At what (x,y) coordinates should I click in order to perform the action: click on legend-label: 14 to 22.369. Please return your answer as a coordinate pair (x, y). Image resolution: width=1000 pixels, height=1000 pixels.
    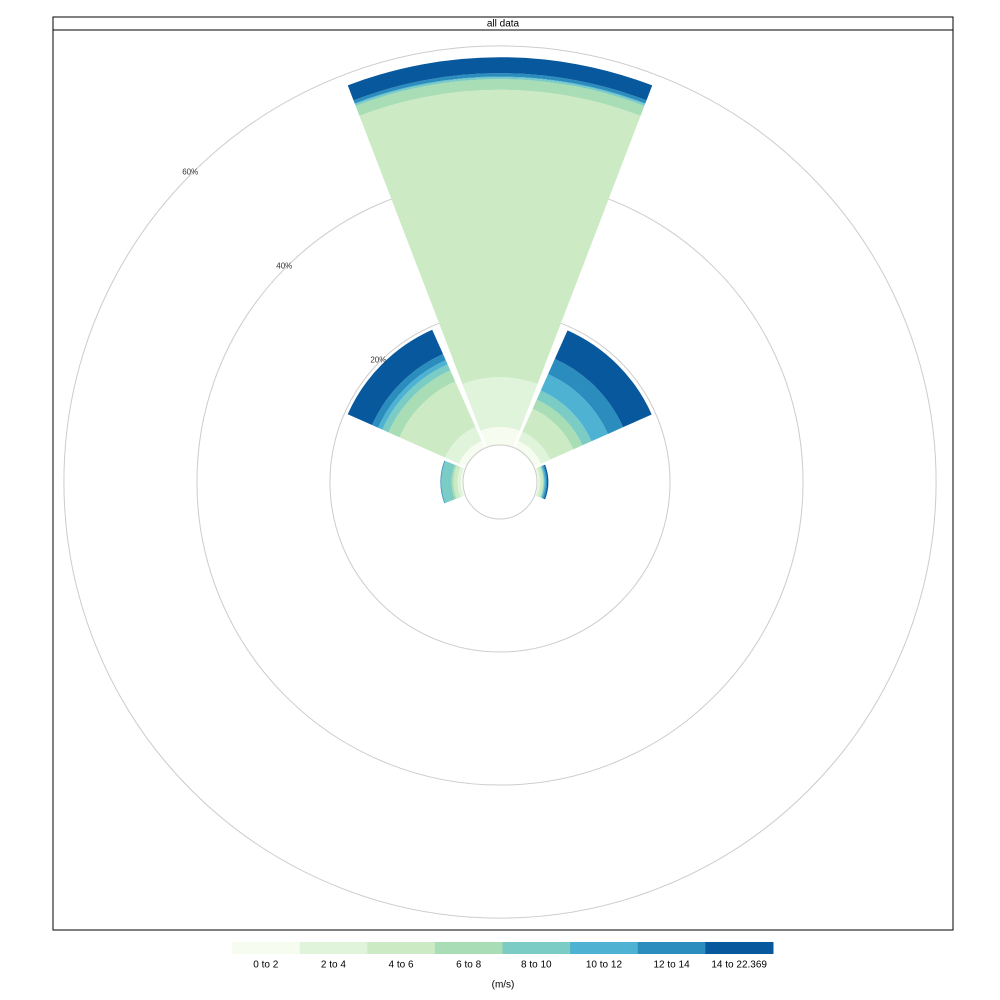
    Looking at the image, I should click on (739, 965).